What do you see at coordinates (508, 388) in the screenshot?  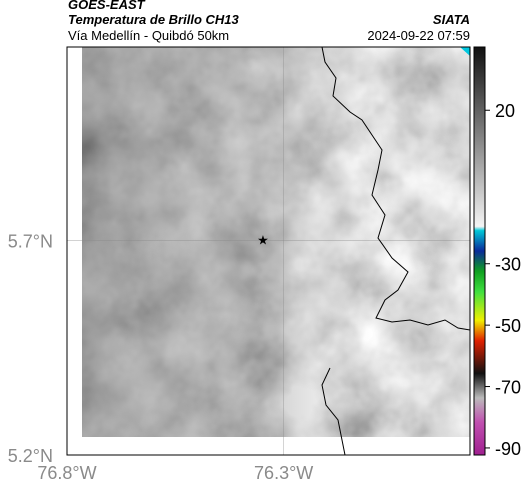 I see `colorbar-tick-label: -70` at bounding box center [508, 388].